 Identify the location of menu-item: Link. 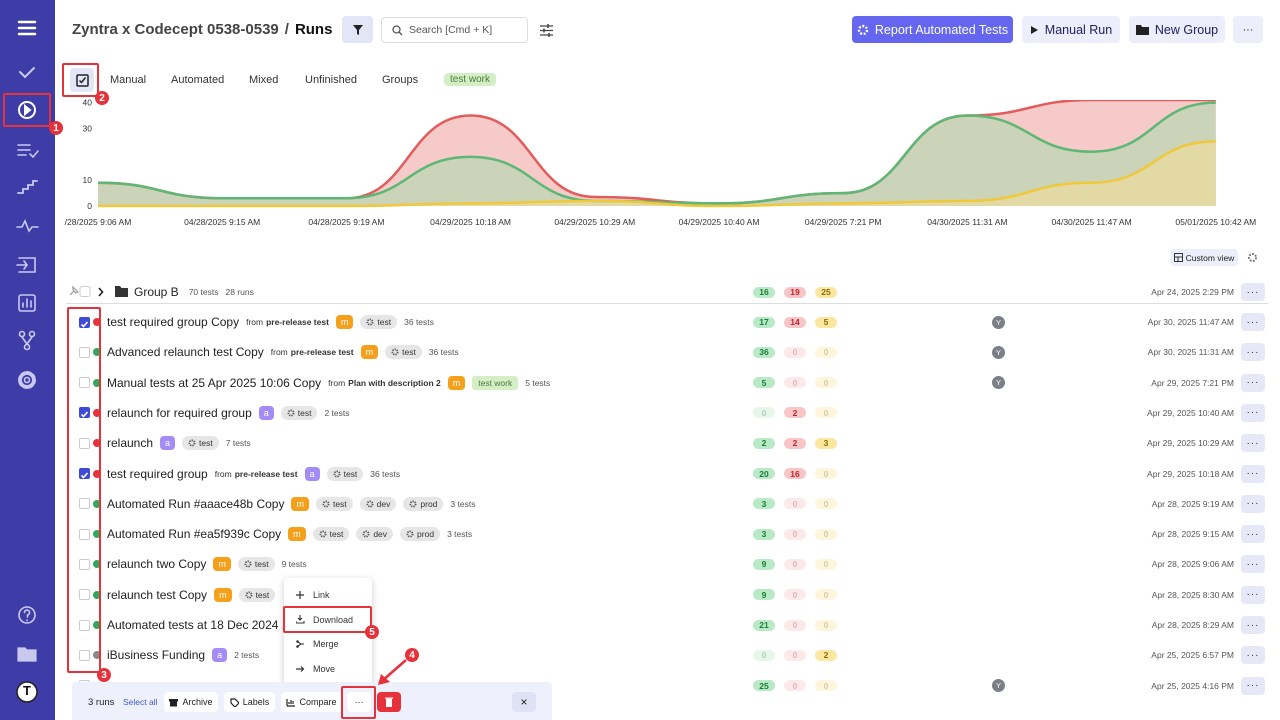
(313, 595).